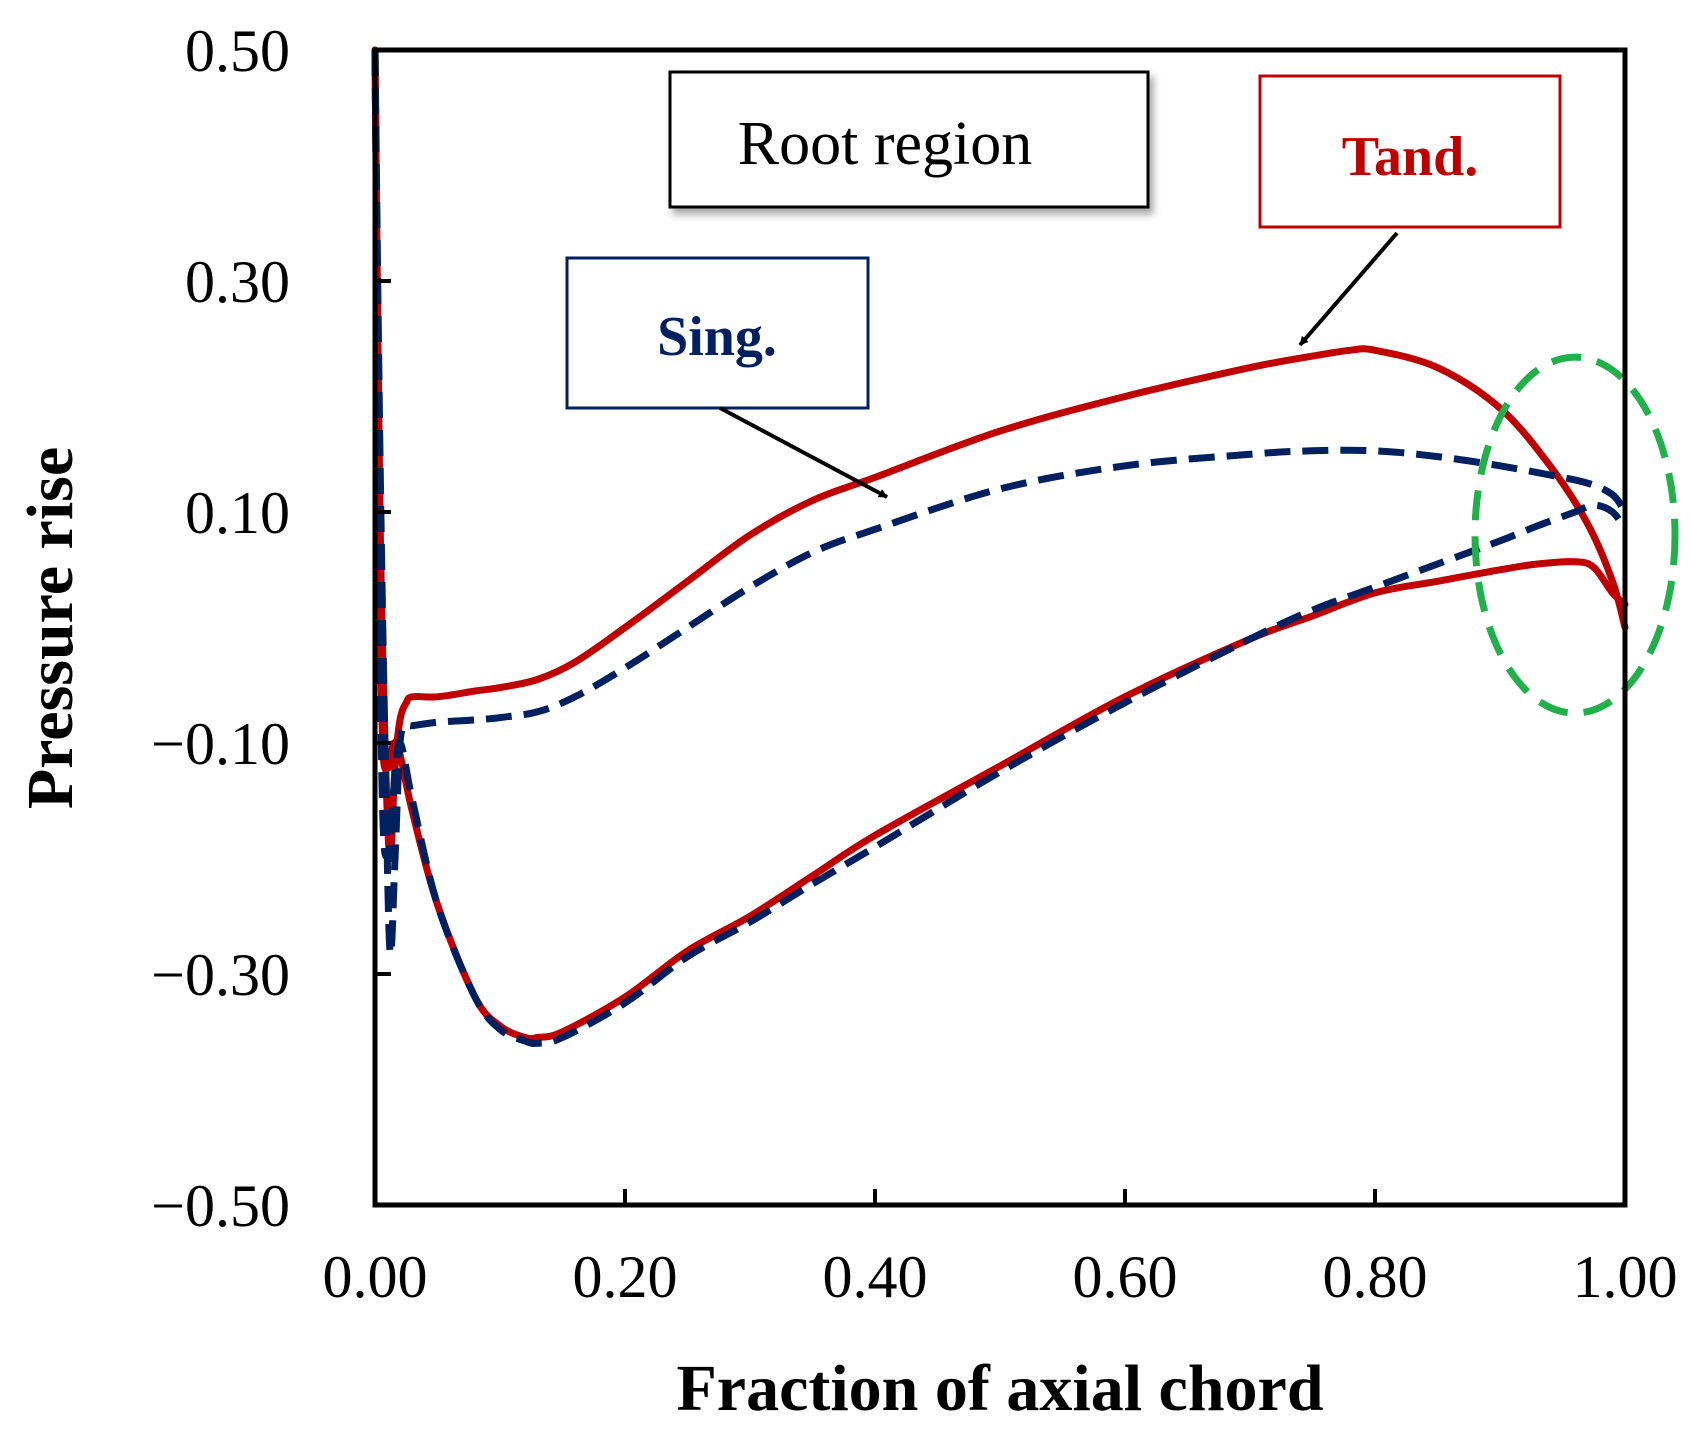  I want to click on root-region-box, so click(909, 139).